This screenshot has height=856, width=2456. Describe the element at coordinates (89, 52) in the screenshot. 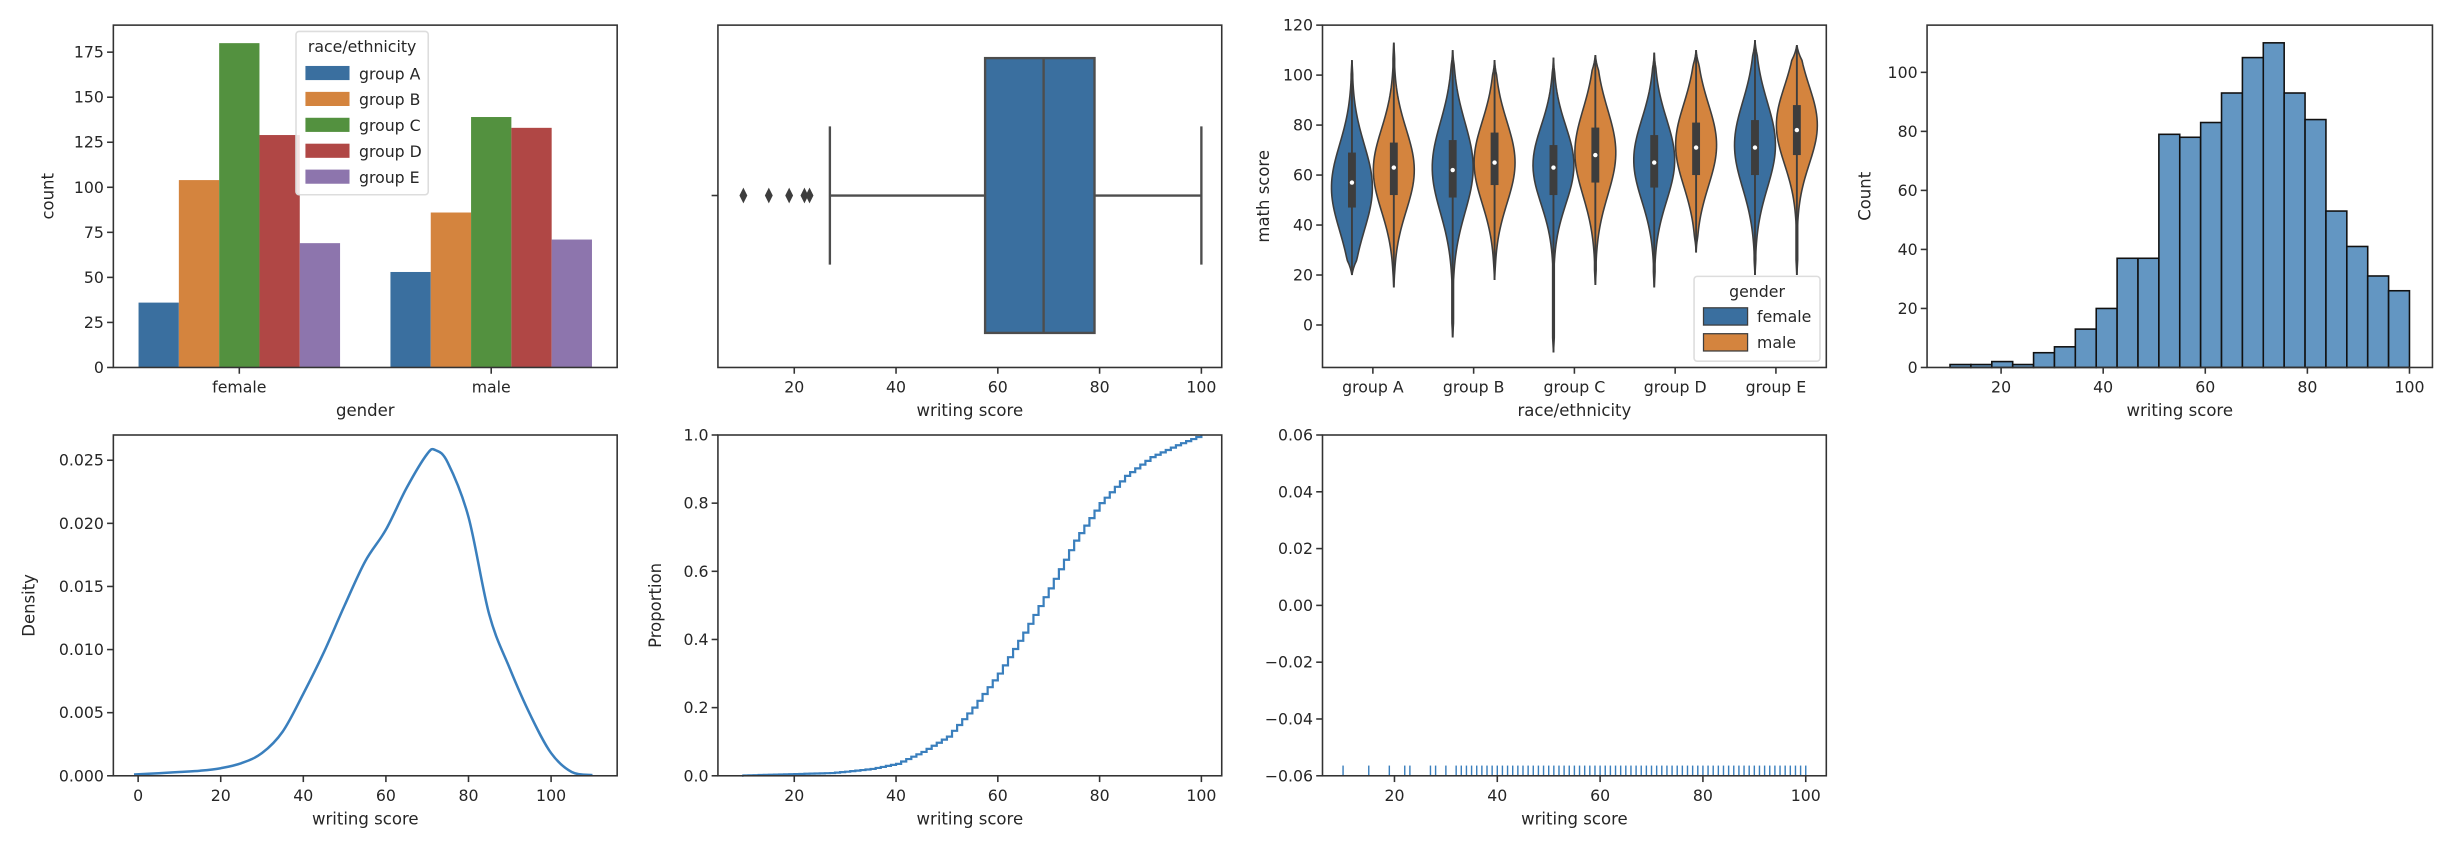

I see `y-tick-label: 175` at that location.